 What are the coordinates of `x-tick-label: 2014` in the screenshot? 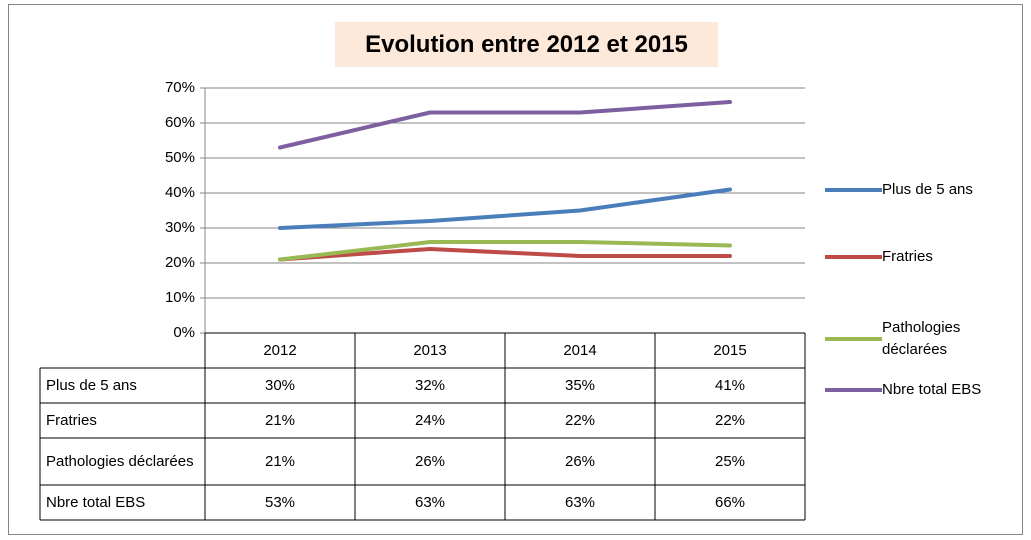 It's located at (580, 350).